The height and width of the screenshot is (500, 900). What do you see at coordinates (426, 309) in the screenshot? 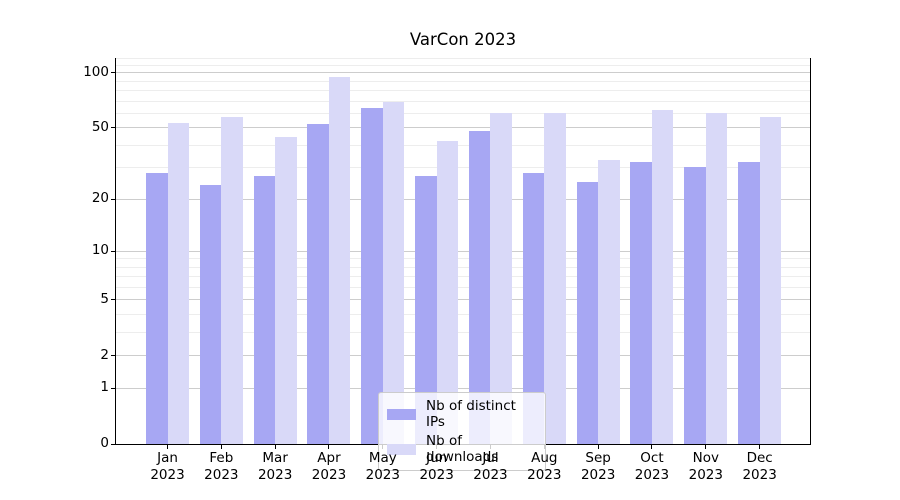
I see `bar-nb-of-distinct-ips-jun` at bounding box center [426, 309].